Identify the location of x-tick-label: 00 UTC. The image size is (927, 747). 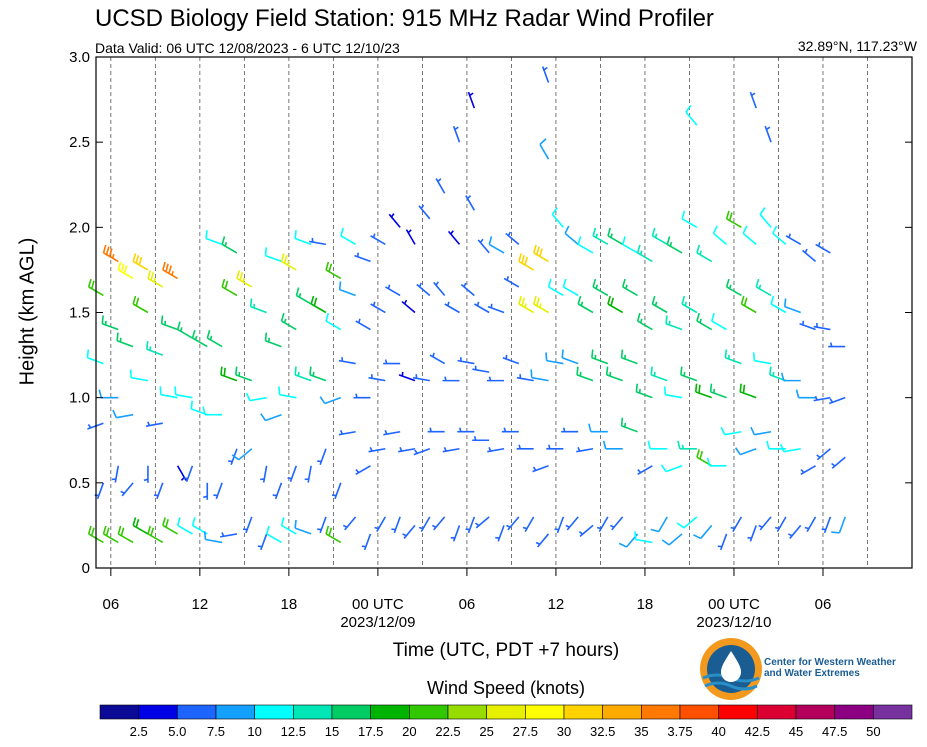
(378, 604).